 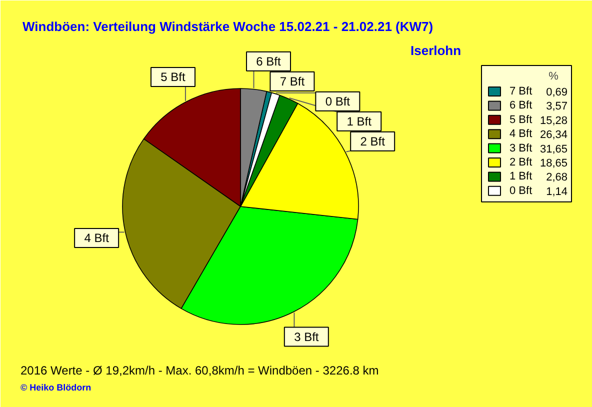 I want to click on legend-label: 3 Bft, so click(x=521, y=148).